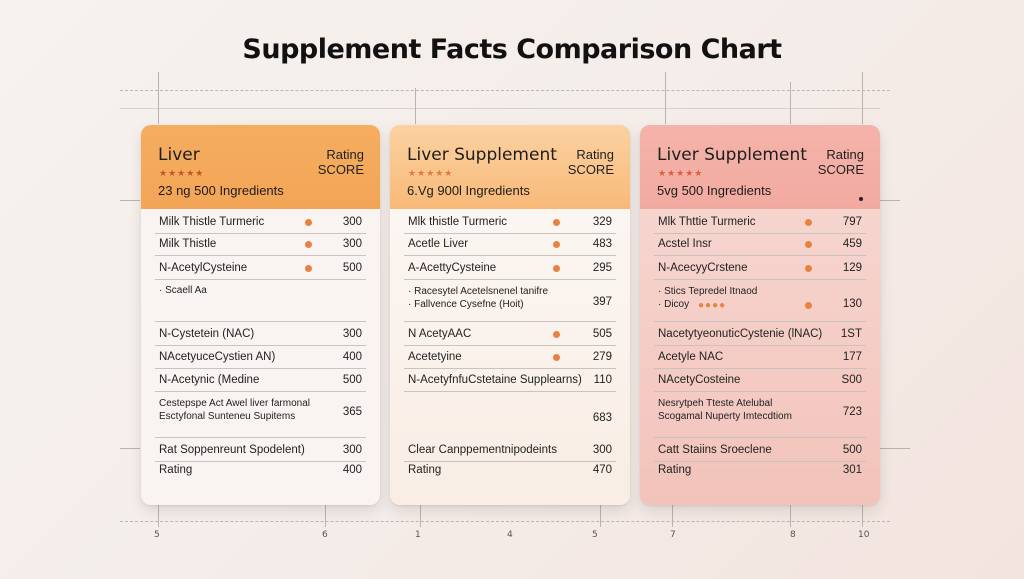 The height and width of the screenshot is (579, 1024). What do you see at coordinates (852, 244) in the screenshot?
I see `ingredient-value: 459` at bounding box center [852, 244].